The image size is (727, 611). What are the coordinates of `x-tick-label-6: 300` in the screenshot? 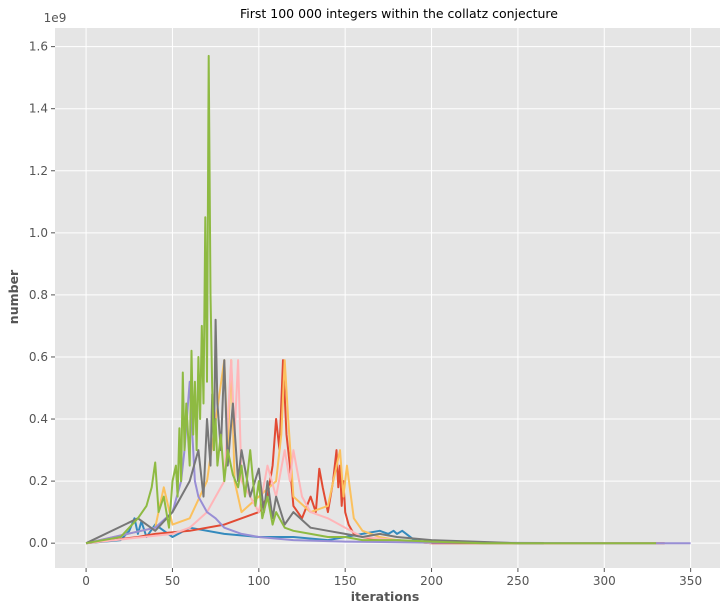 It's located at (604, 581).